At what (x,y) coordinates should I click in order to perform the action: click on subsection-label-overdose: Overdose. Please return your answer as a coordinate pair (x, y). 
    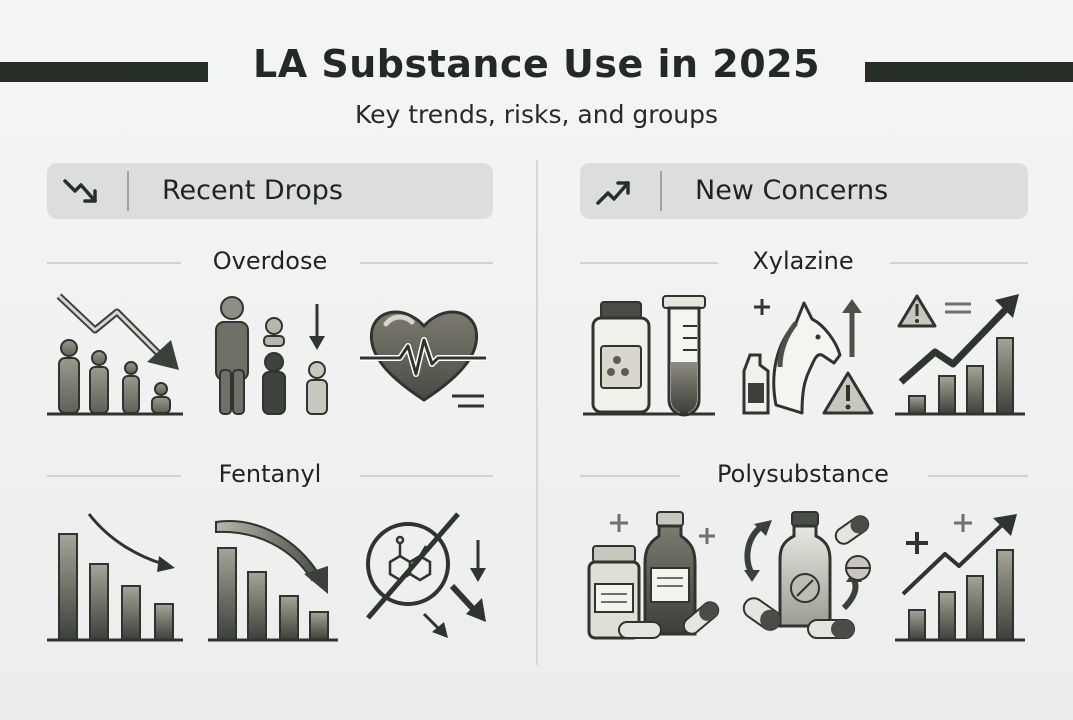
    Looking at the image, I should click on (270, 261).